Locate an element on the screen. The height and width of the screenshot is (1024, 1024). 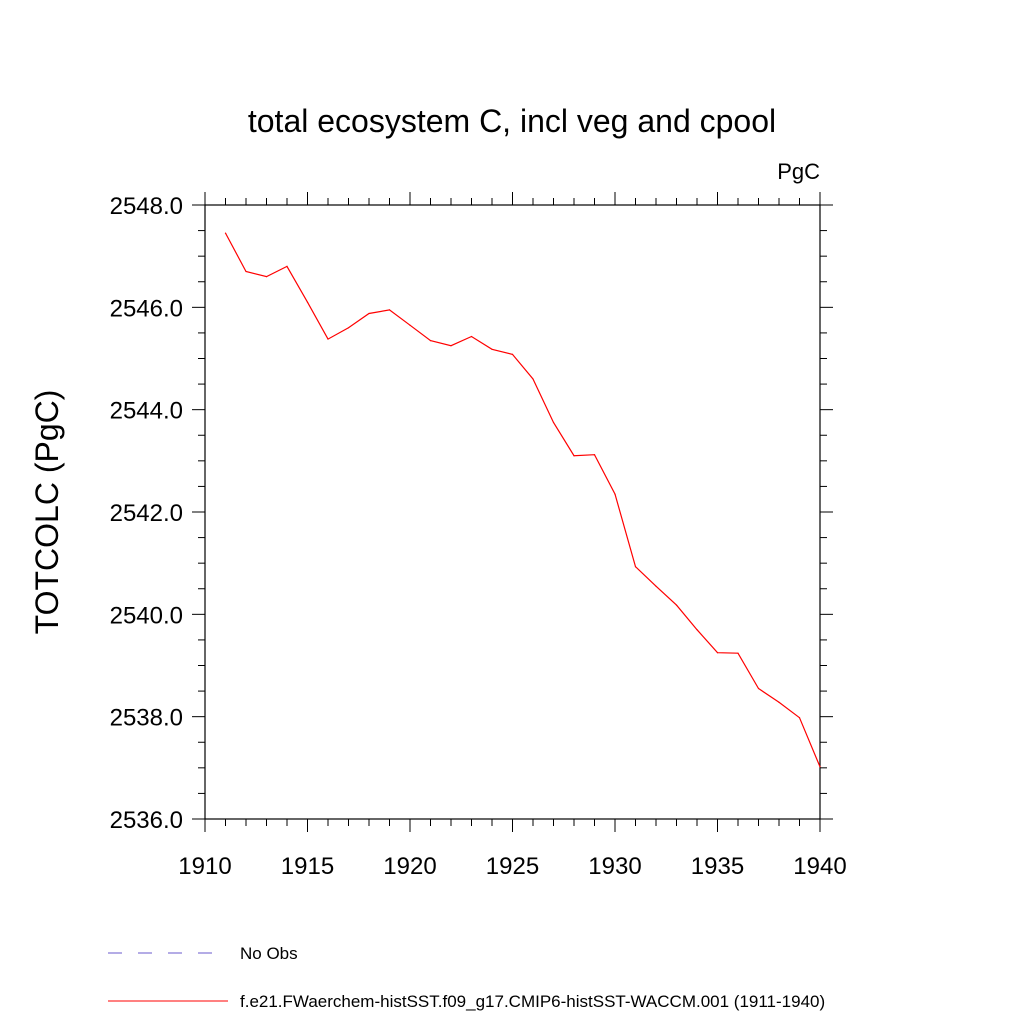
y-tick-label: 2544.0 is located at coordinates (146, 411).